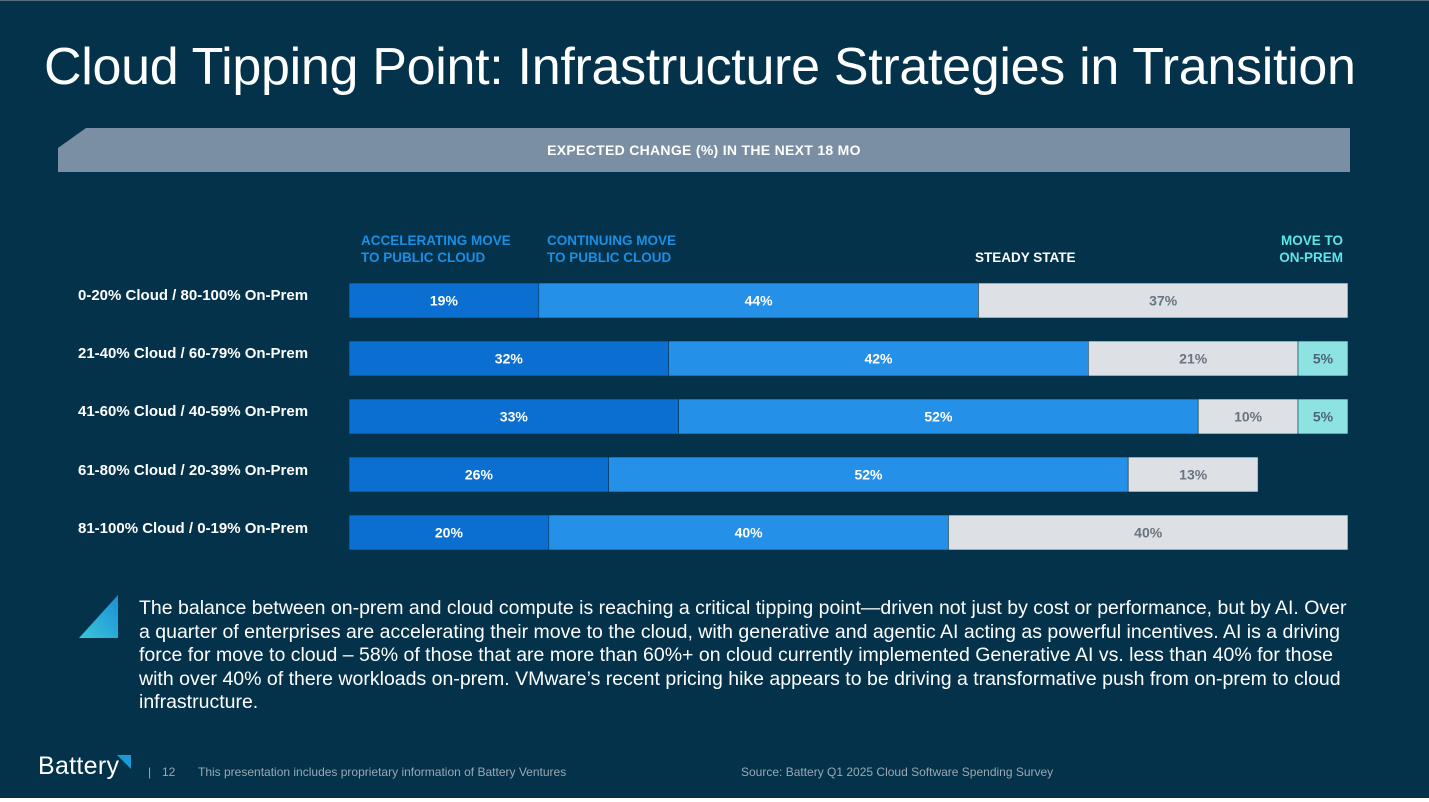 The image size is (1429, 802). Describe the element at coordinates (79, 766) in the screenshot. I see `battery-logo: Battery` at that location.